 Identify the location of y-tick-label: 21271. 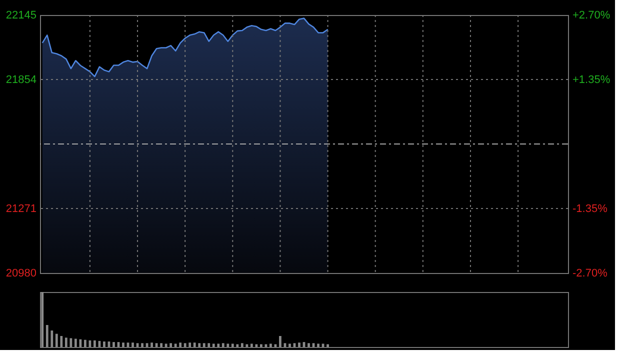
(21, 209).